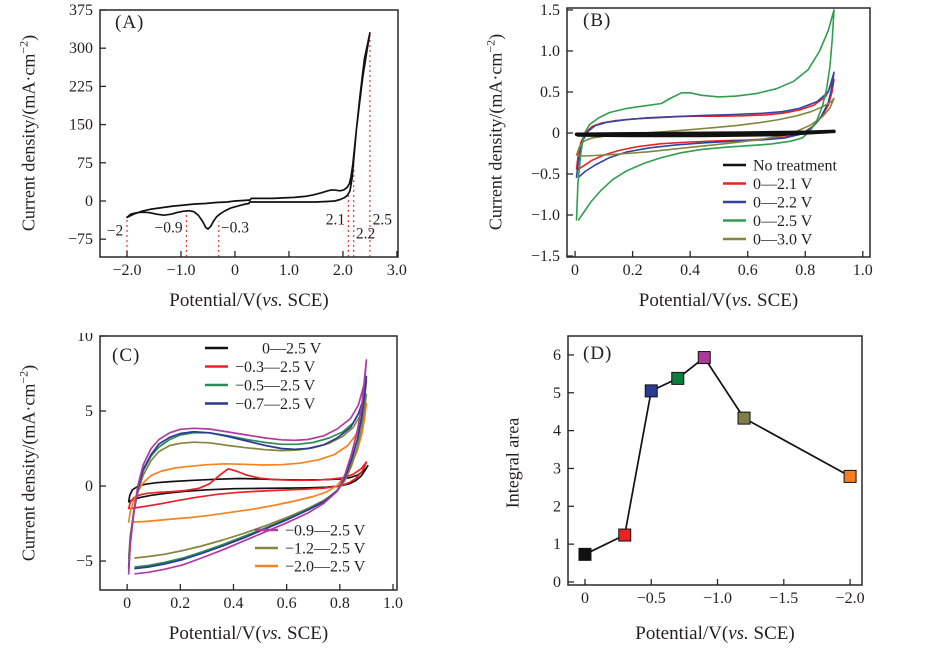 Image resolution: width=950 pixels, height=666 pixels. I want to click on annotation-label: 2.5, so click(383, 219).